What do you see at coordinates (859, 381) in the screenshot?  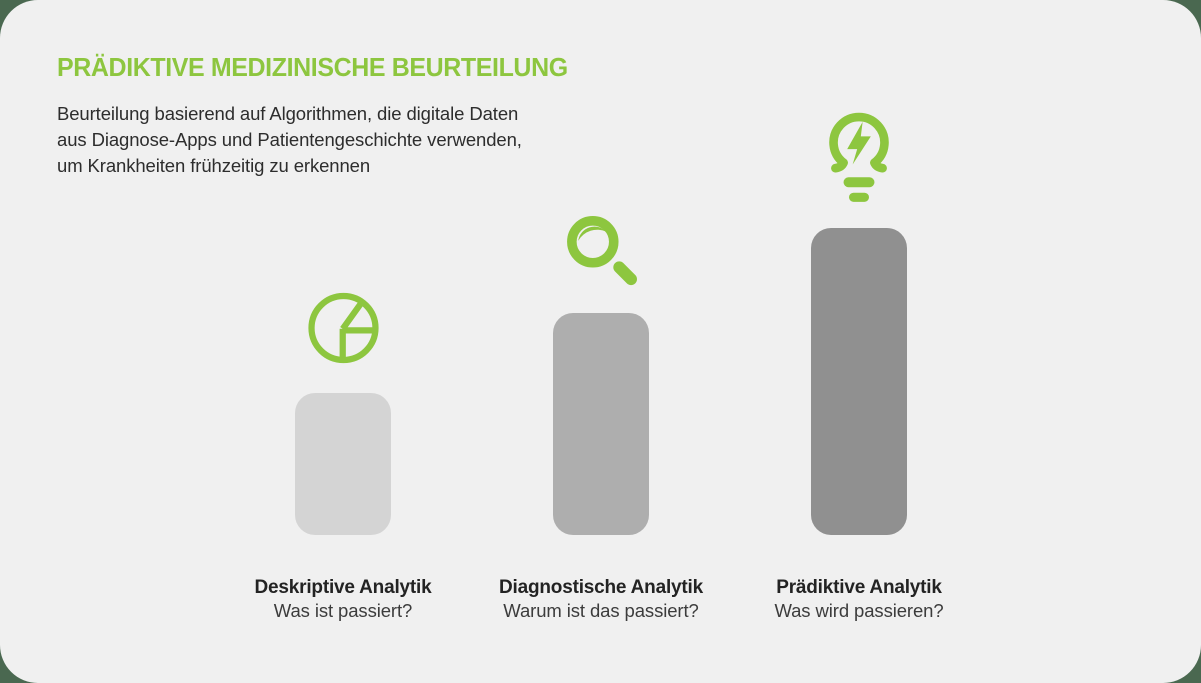 I see `bar-predictive` at bounding box center [859, 381].